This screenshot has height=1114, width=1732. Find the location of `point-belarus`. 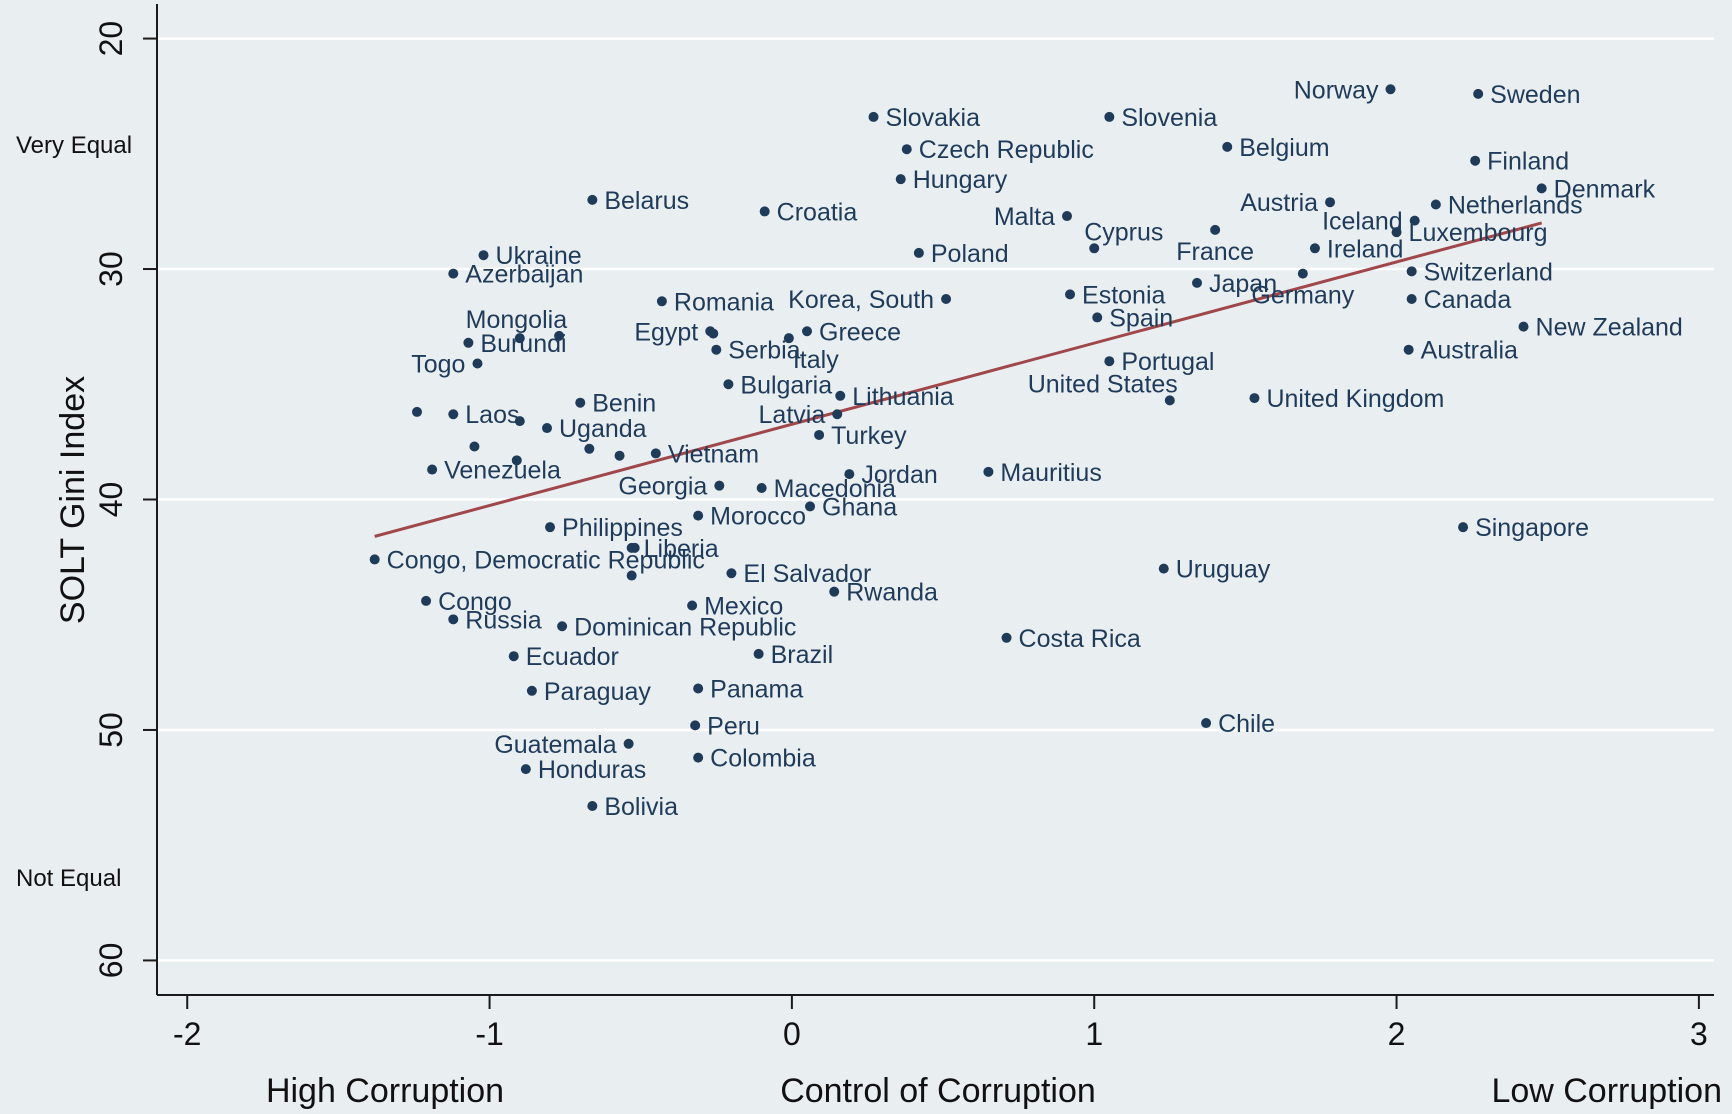

point-belarus is located at coordinates (592, 199).